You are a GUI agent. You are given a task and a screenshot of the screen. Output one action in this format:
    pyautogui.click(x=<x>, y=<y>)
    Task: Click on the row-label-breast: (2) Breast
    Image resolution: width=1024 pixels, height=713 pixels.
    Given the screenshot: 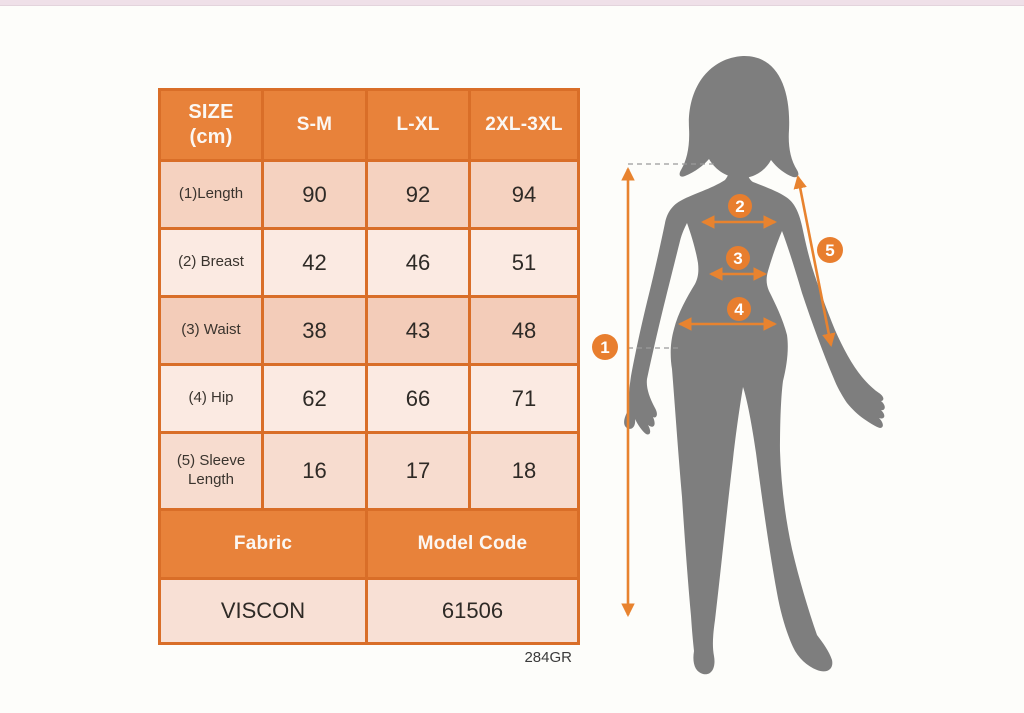 What is the action you would take?
    pyautogui.click(x=211, y=262)
    